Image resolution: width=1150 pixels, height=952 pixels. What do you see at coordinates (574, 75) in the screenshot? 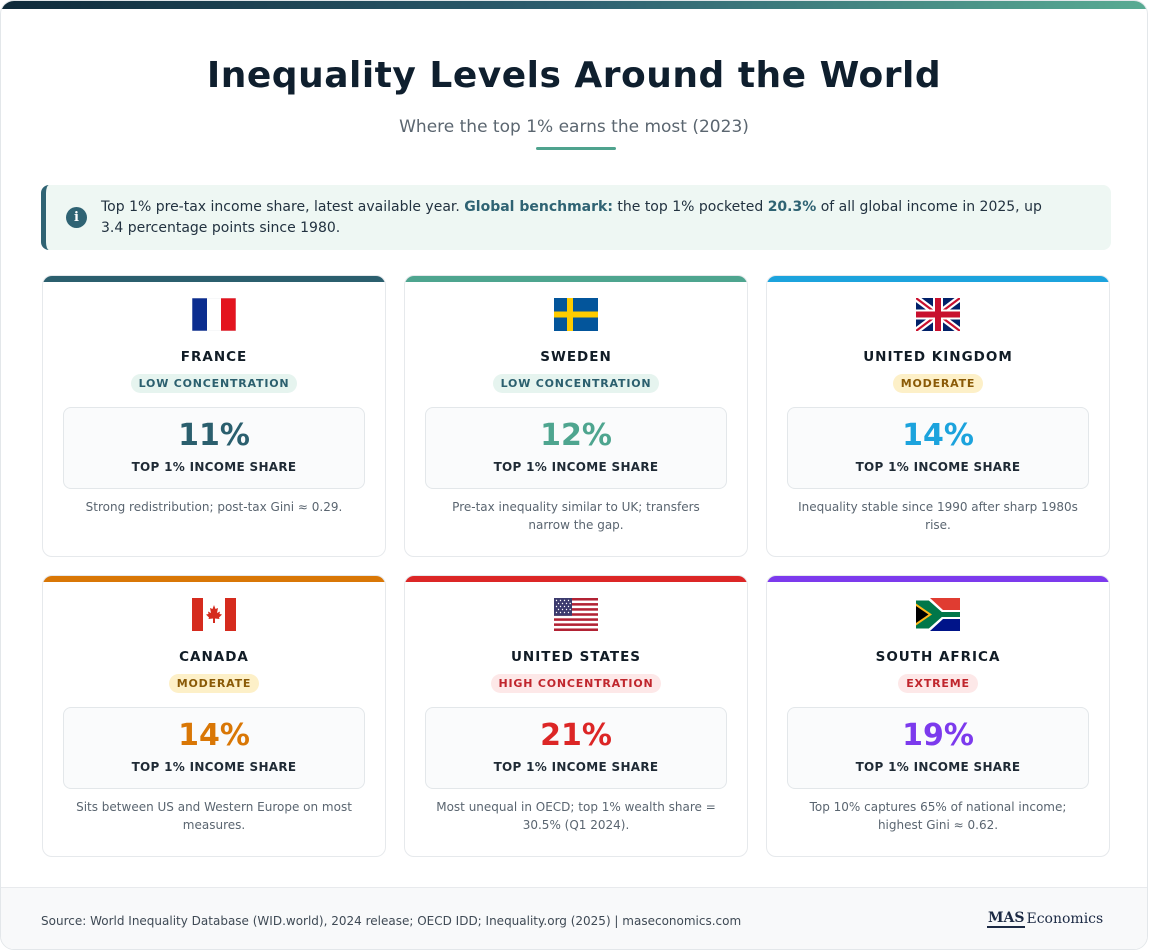
I see `page-title: Inequality Levels Around the World` at bounding box center [574, 75].